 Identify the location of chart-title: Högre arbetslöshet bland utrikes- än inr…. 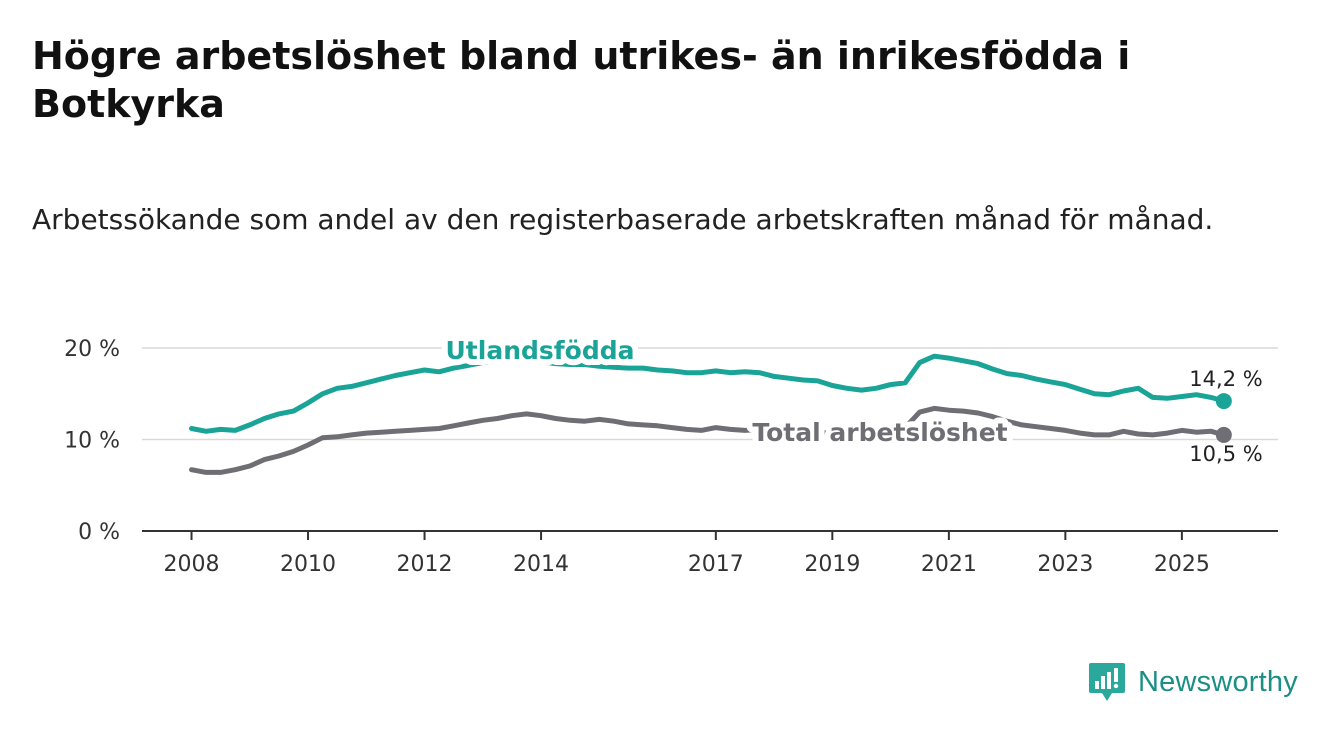
(581, 80).